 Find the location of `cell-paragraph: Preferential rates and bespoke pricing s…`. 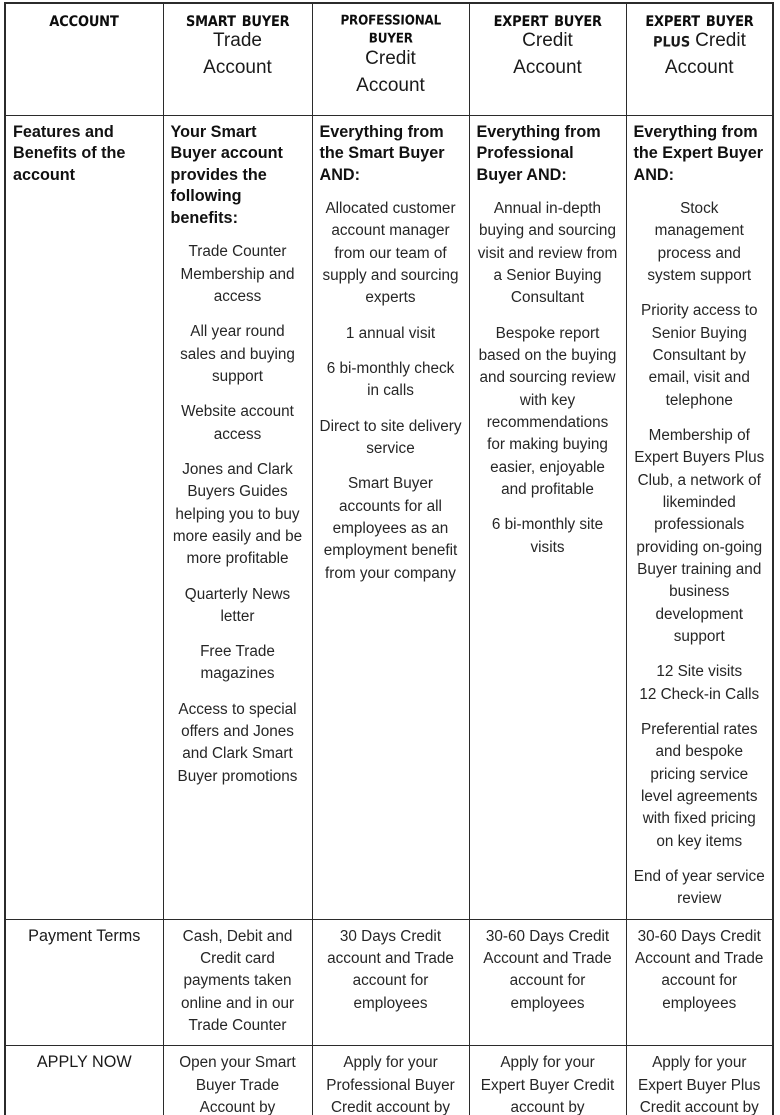

cell-paragraph: Preferential rates and bespoke pricing s… is located at coordinates (699, 785).